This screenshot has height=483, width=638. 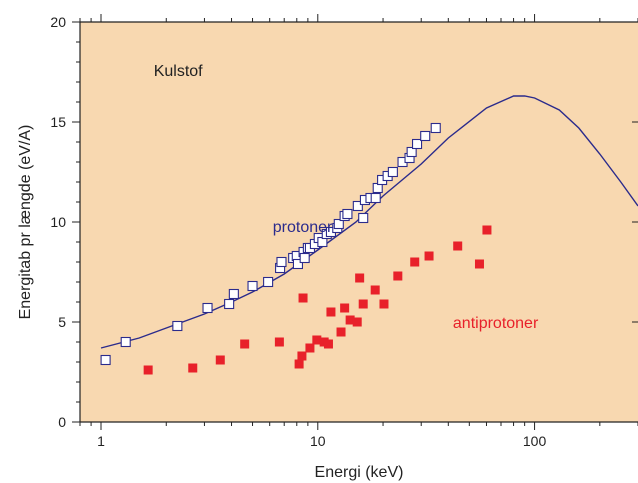 I want to click on y-tick-label: 0, so click(x=62, y=422).